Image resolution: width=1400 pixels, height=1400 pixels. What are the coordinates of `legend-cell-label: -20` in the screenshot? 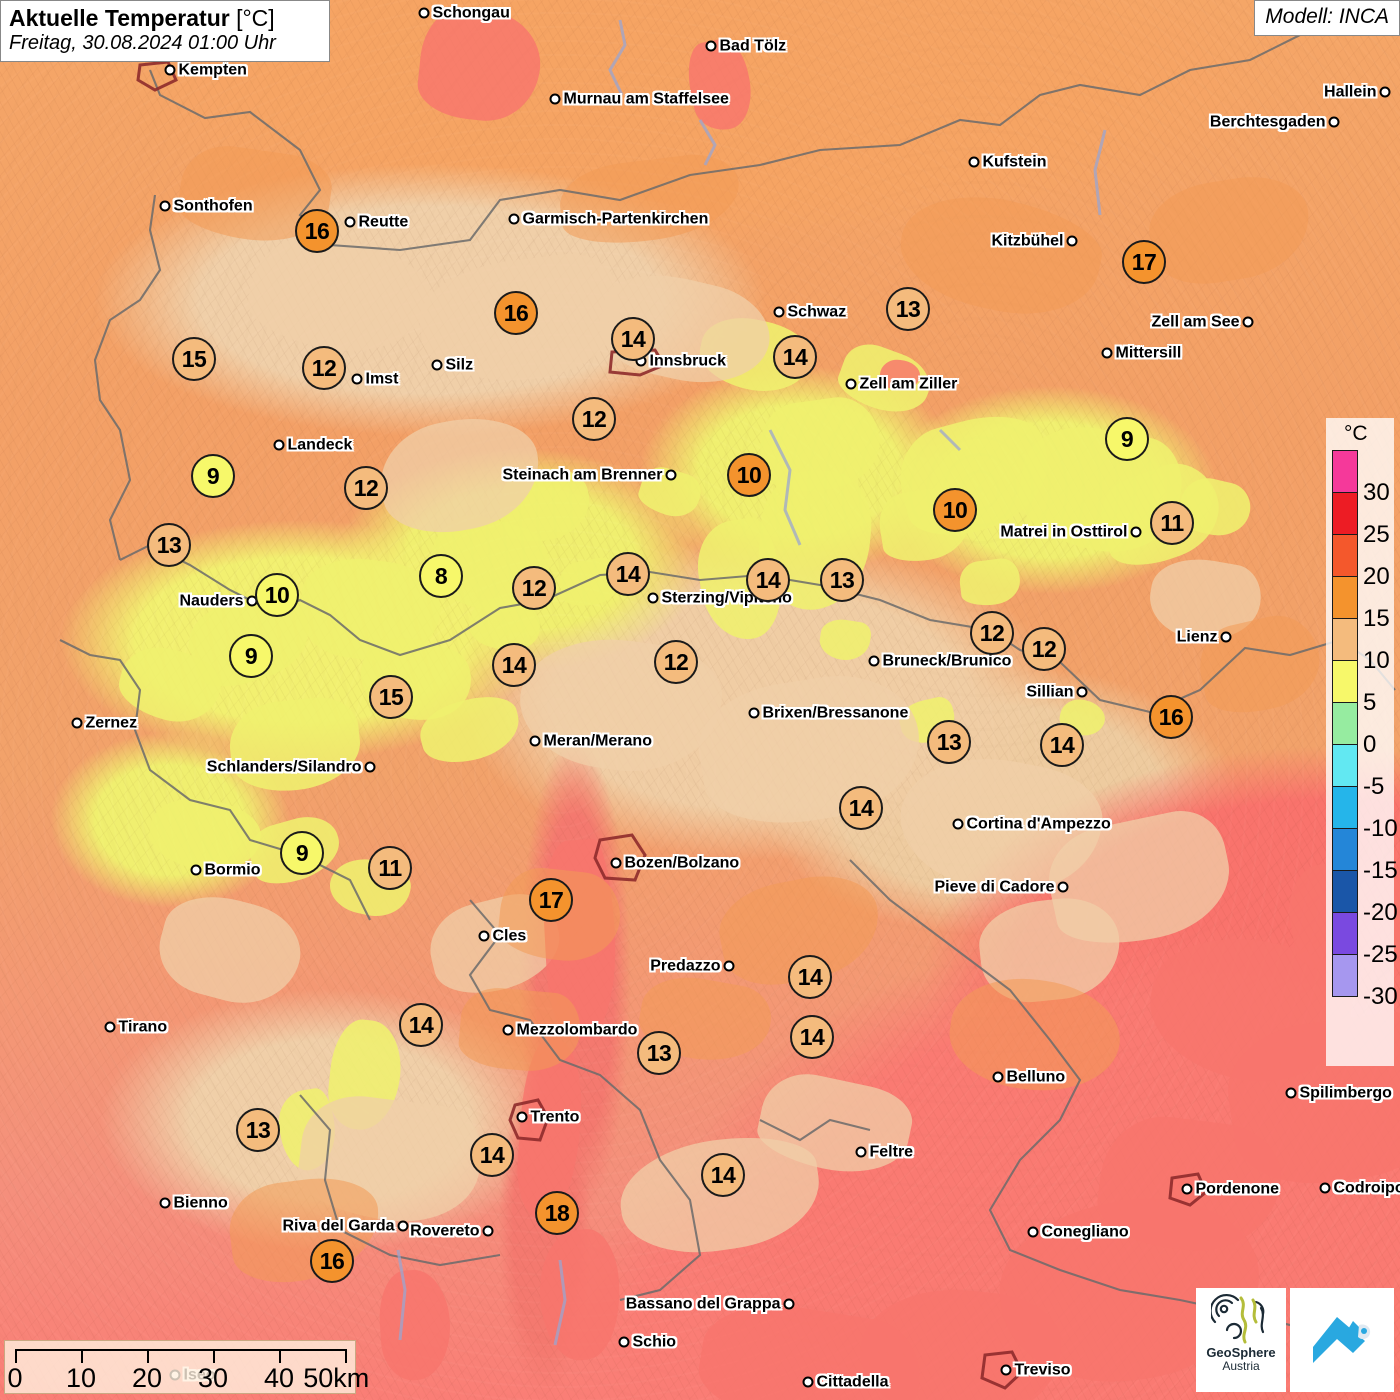 It's located at (1380, 912).